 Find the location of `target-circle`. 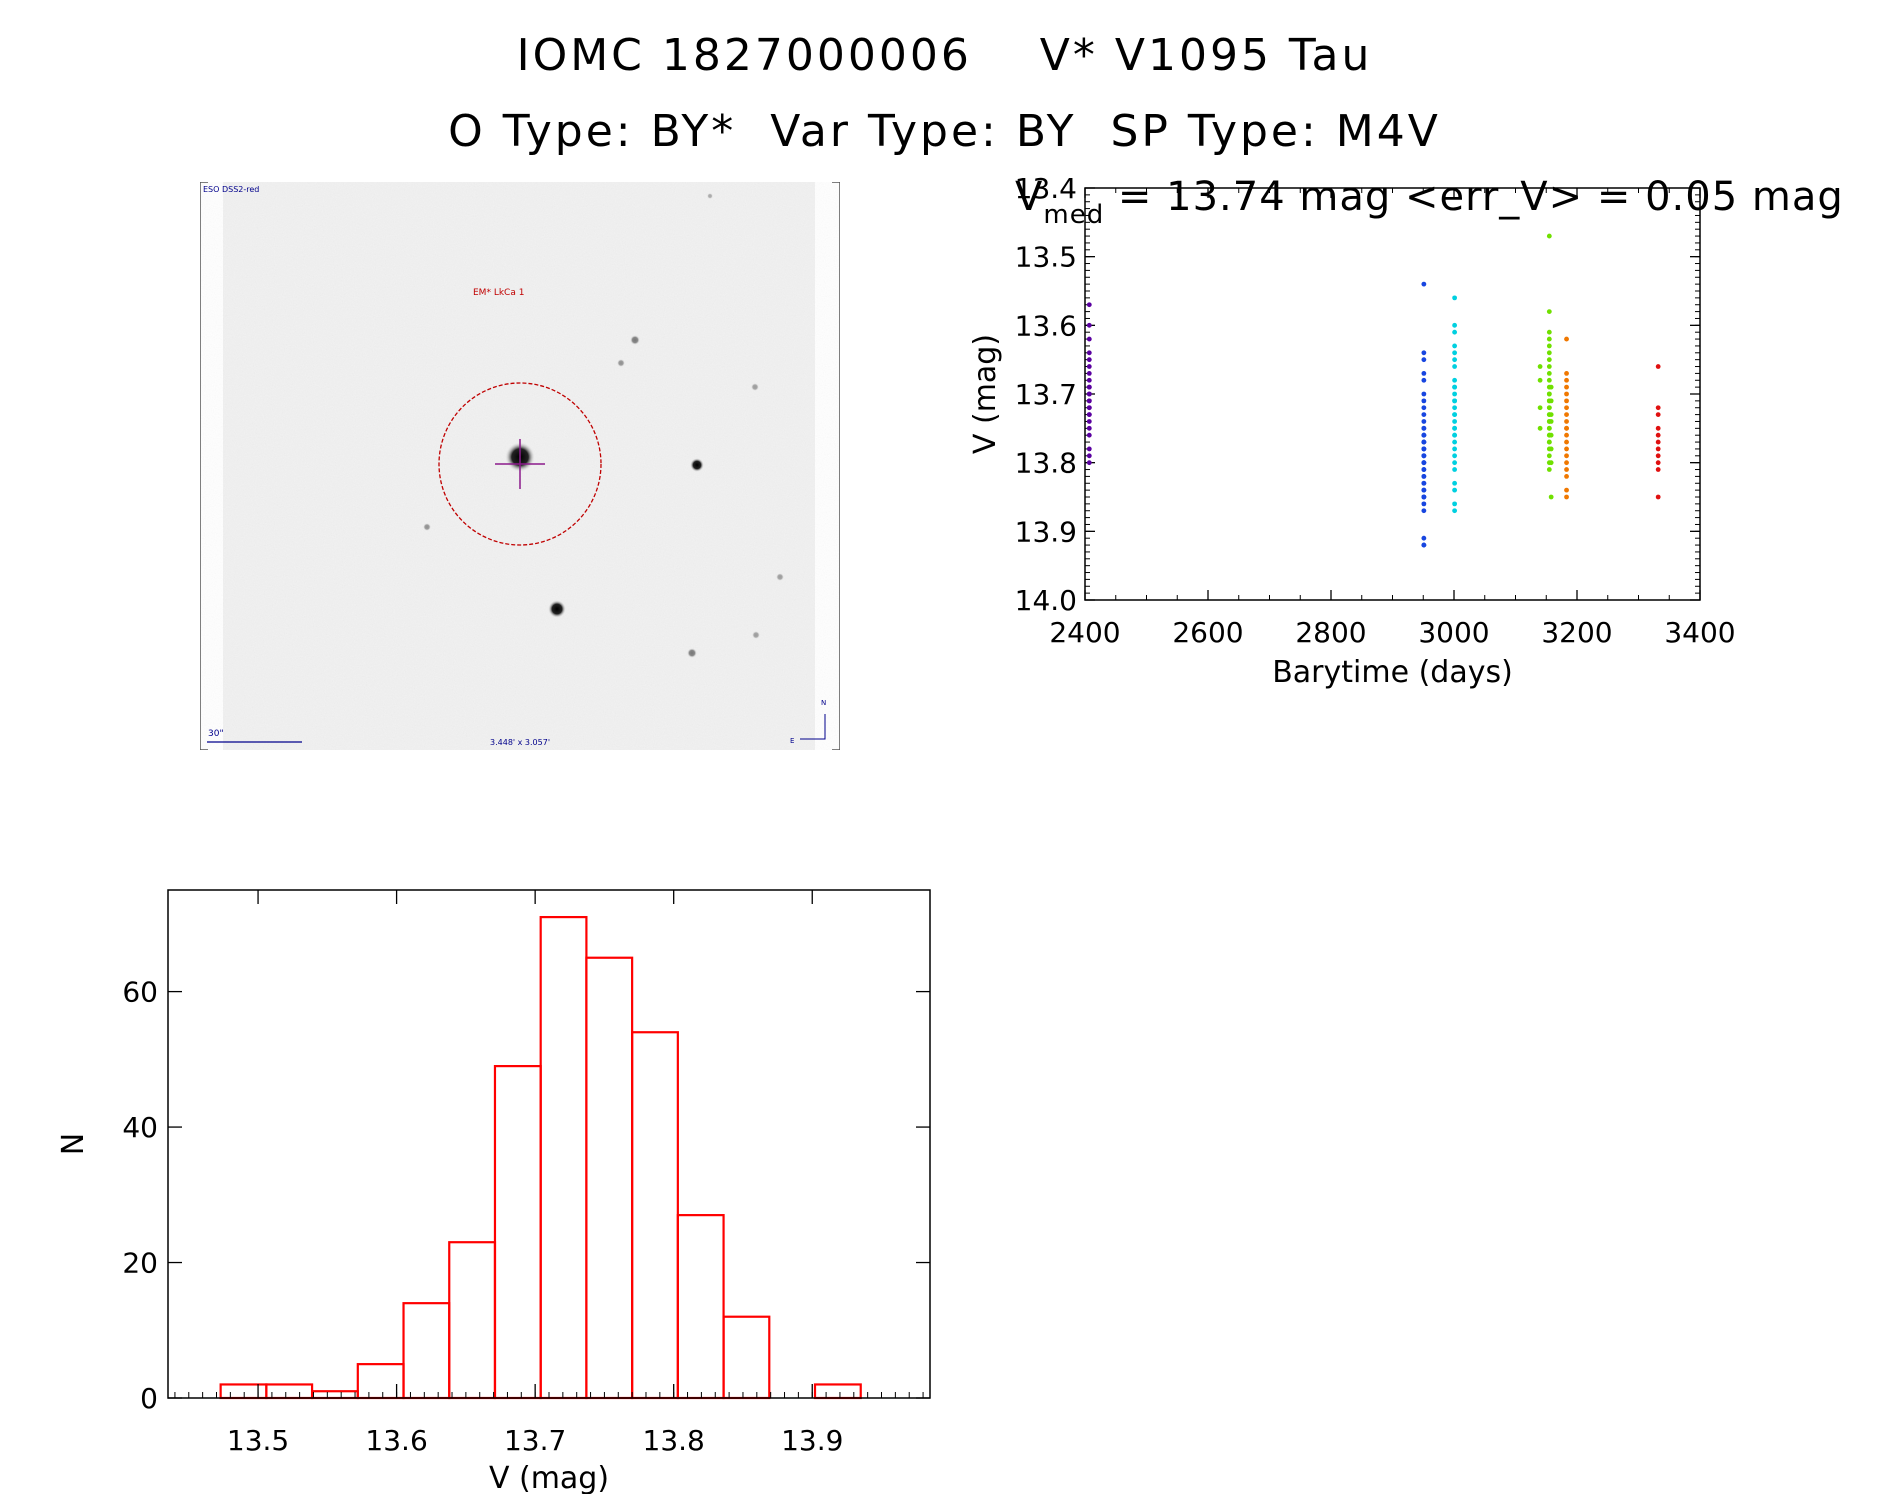

target-circle is located at coordinates (520, 464).